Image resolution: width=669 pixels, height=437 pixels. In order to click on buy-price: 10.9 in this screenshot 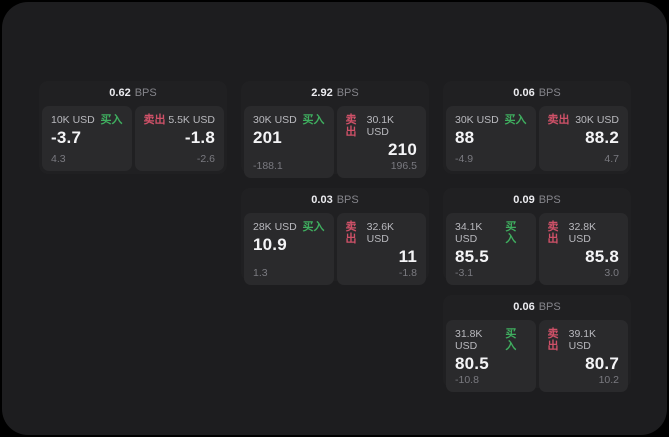, I will do `click(270, 244)`.